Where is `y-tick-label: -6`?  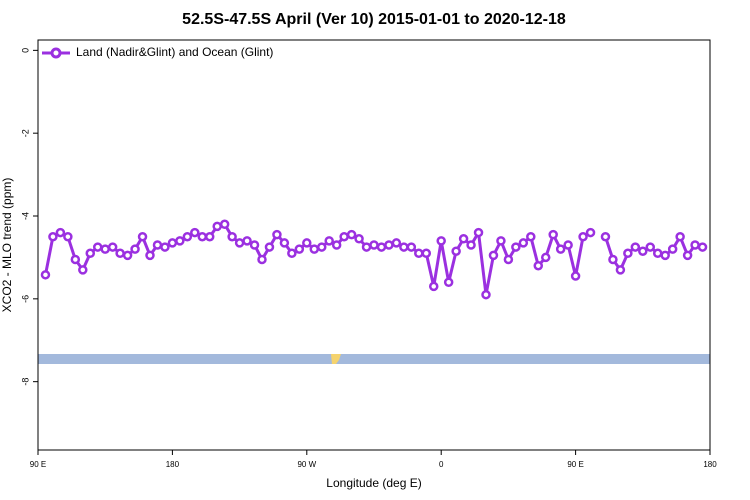
y-tick-label: -6 is located at coordinates (25, 299).